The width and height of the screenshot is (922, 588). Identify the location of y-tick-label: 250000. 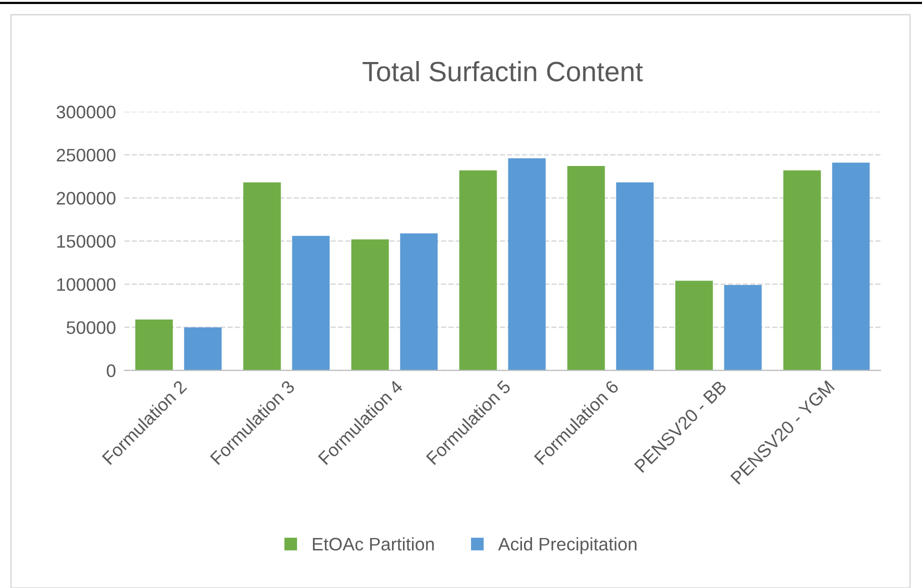
(86, 155).